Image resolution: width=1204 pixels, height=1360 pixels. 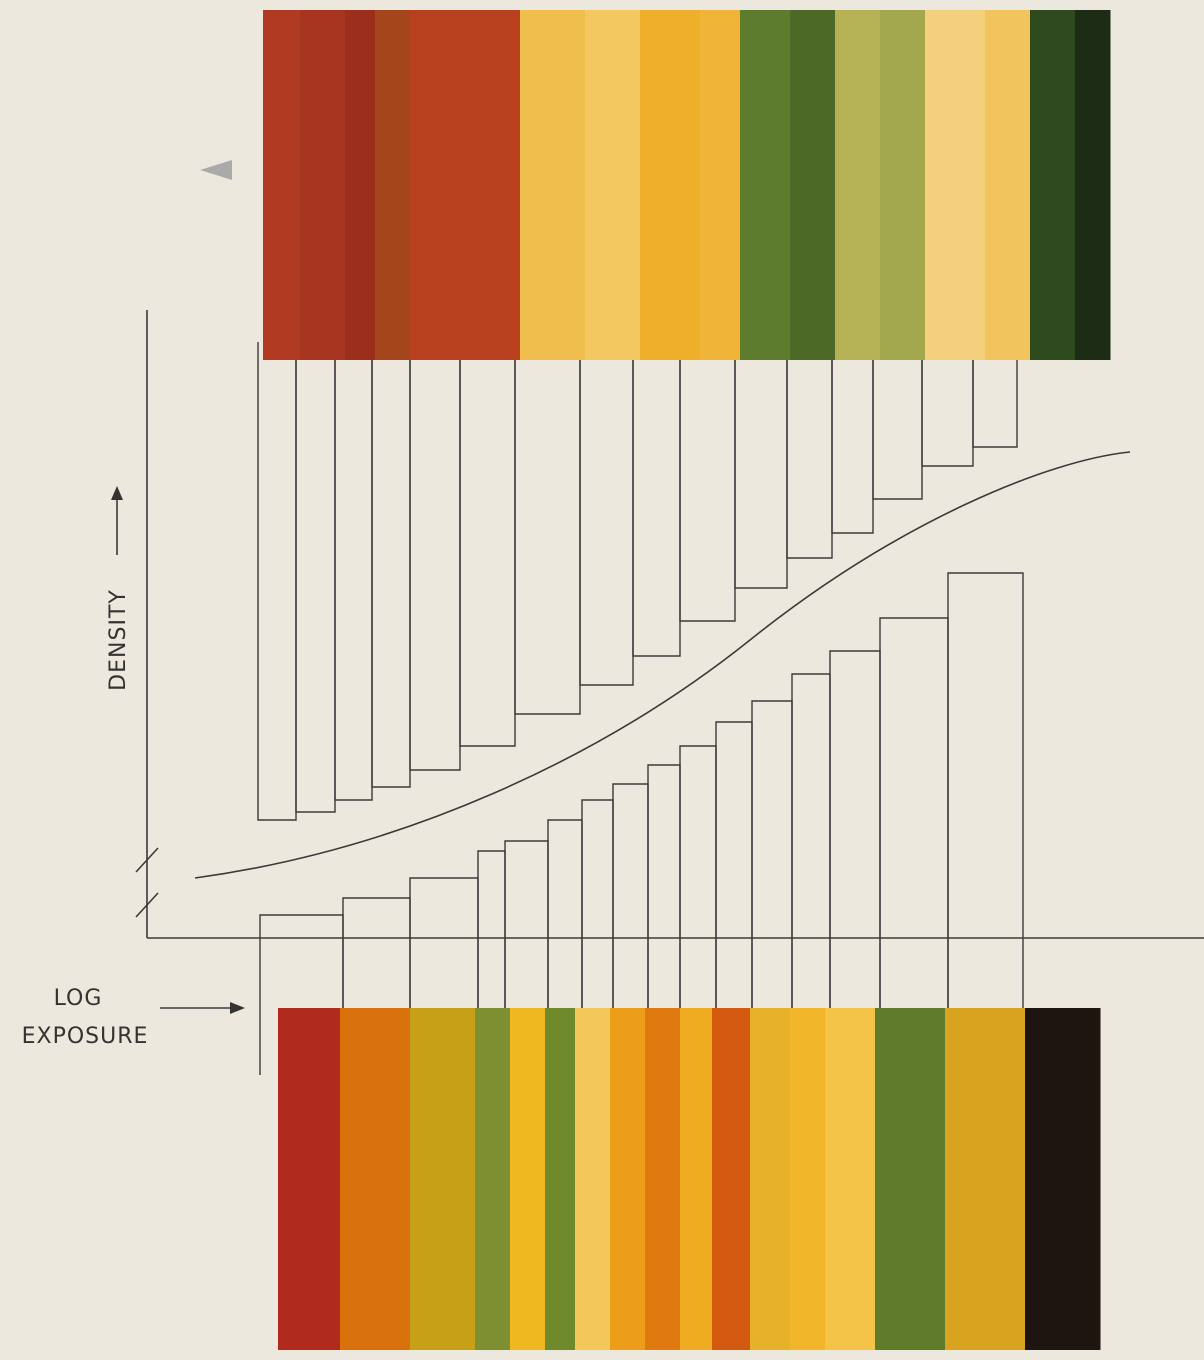 I want to click on film-marker, so click(x=216, y=170).